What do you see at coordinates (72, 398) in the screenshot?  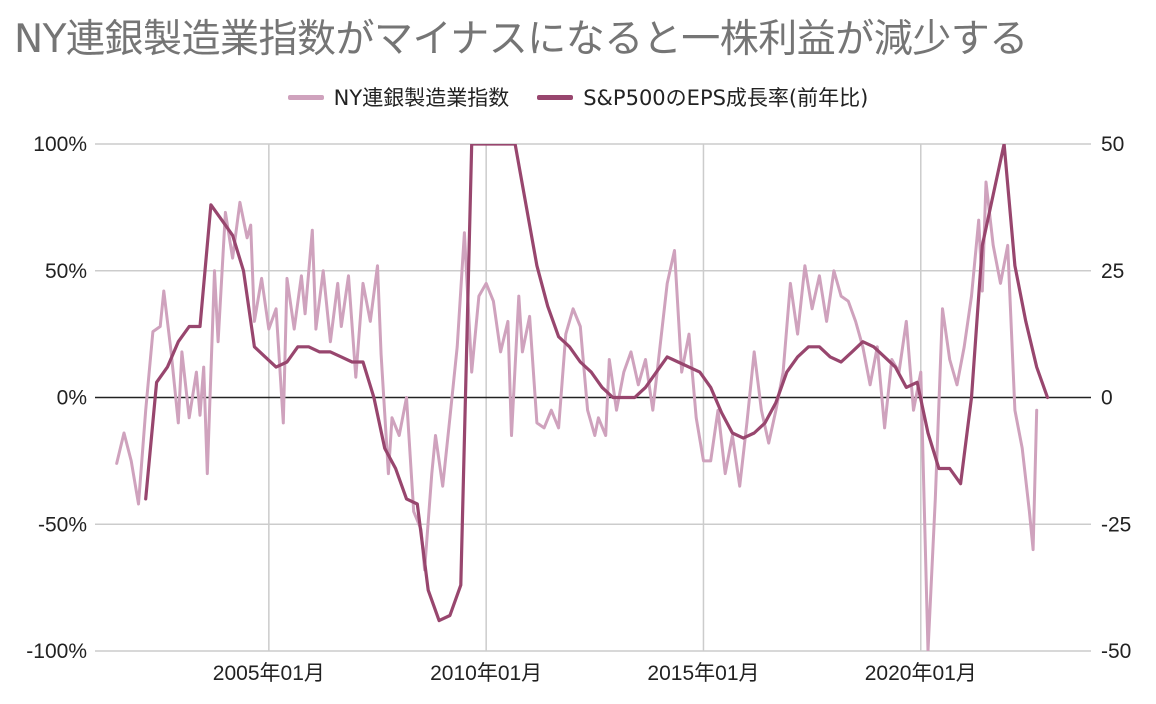 I see `y-left-tick-label: 0%` at bounding box center [72, 398].